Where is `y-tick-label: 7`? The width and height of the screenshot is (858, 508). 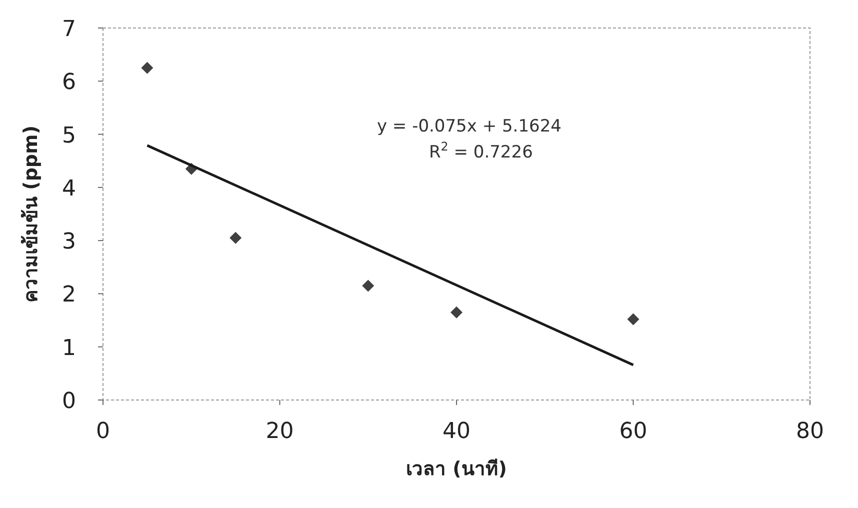
y-tick-label: 7 is located at coordinates (69, 29).